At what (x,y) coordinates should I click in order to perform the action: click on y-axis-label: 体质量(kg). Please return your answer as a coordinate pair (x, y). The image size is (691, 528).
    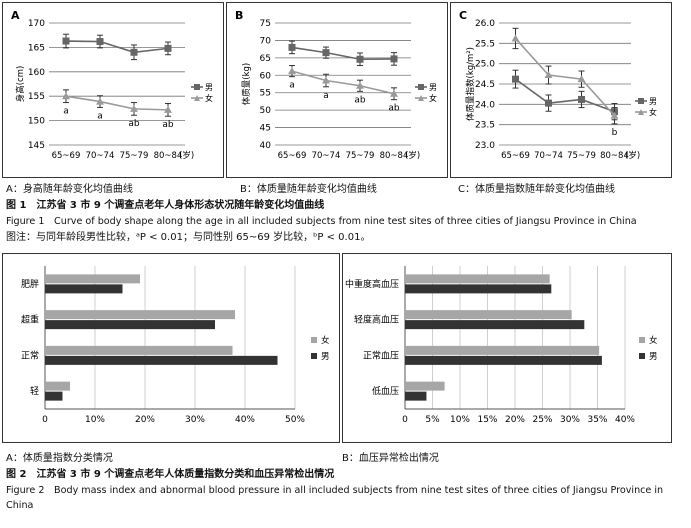
    Looking at the image, I should click on (246, 84).